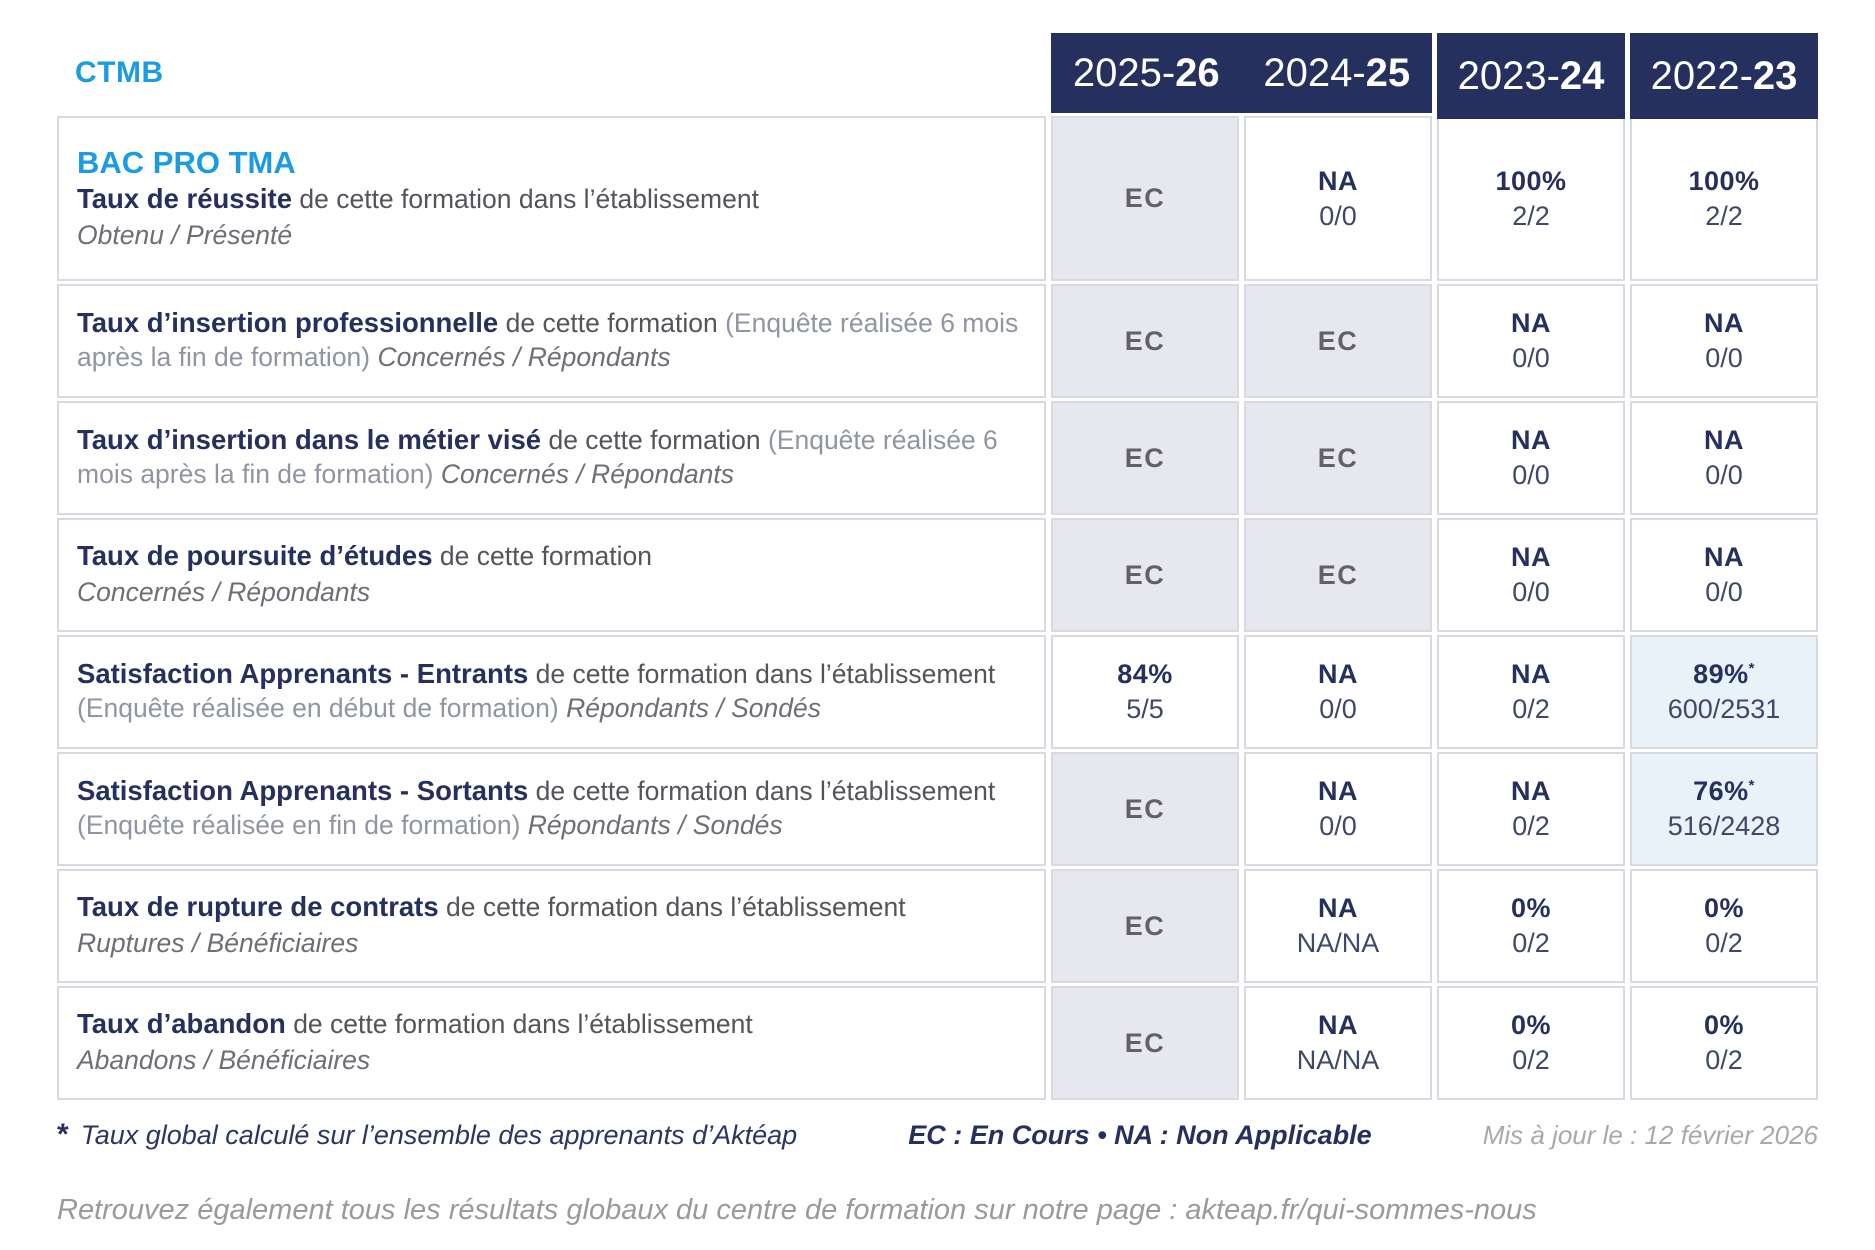  I want to click on value-main: 84%, so click(1145, 674).